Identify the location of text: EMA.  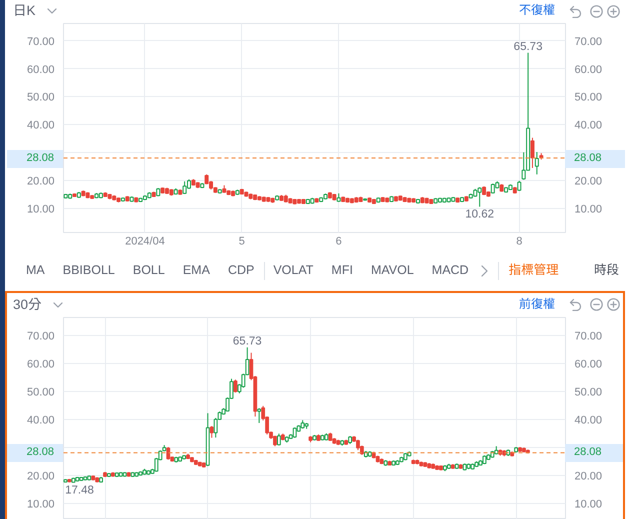
(196, 270).